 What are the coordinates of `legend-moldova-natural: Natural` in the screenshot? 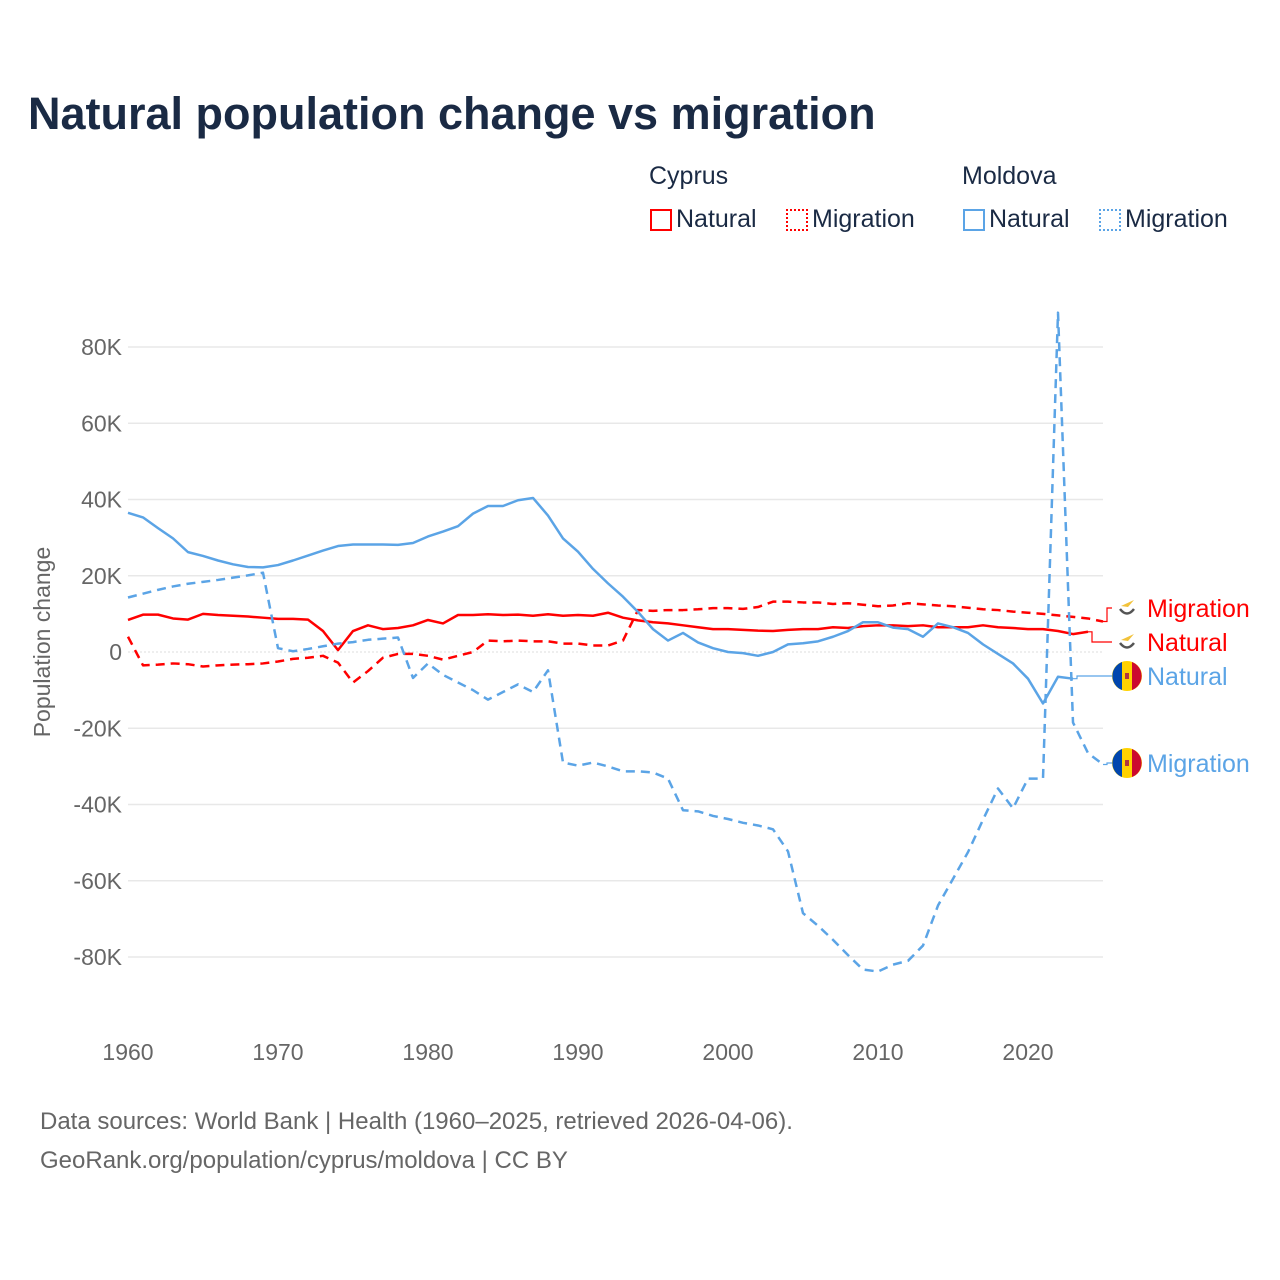 It's located at (1016, 219).